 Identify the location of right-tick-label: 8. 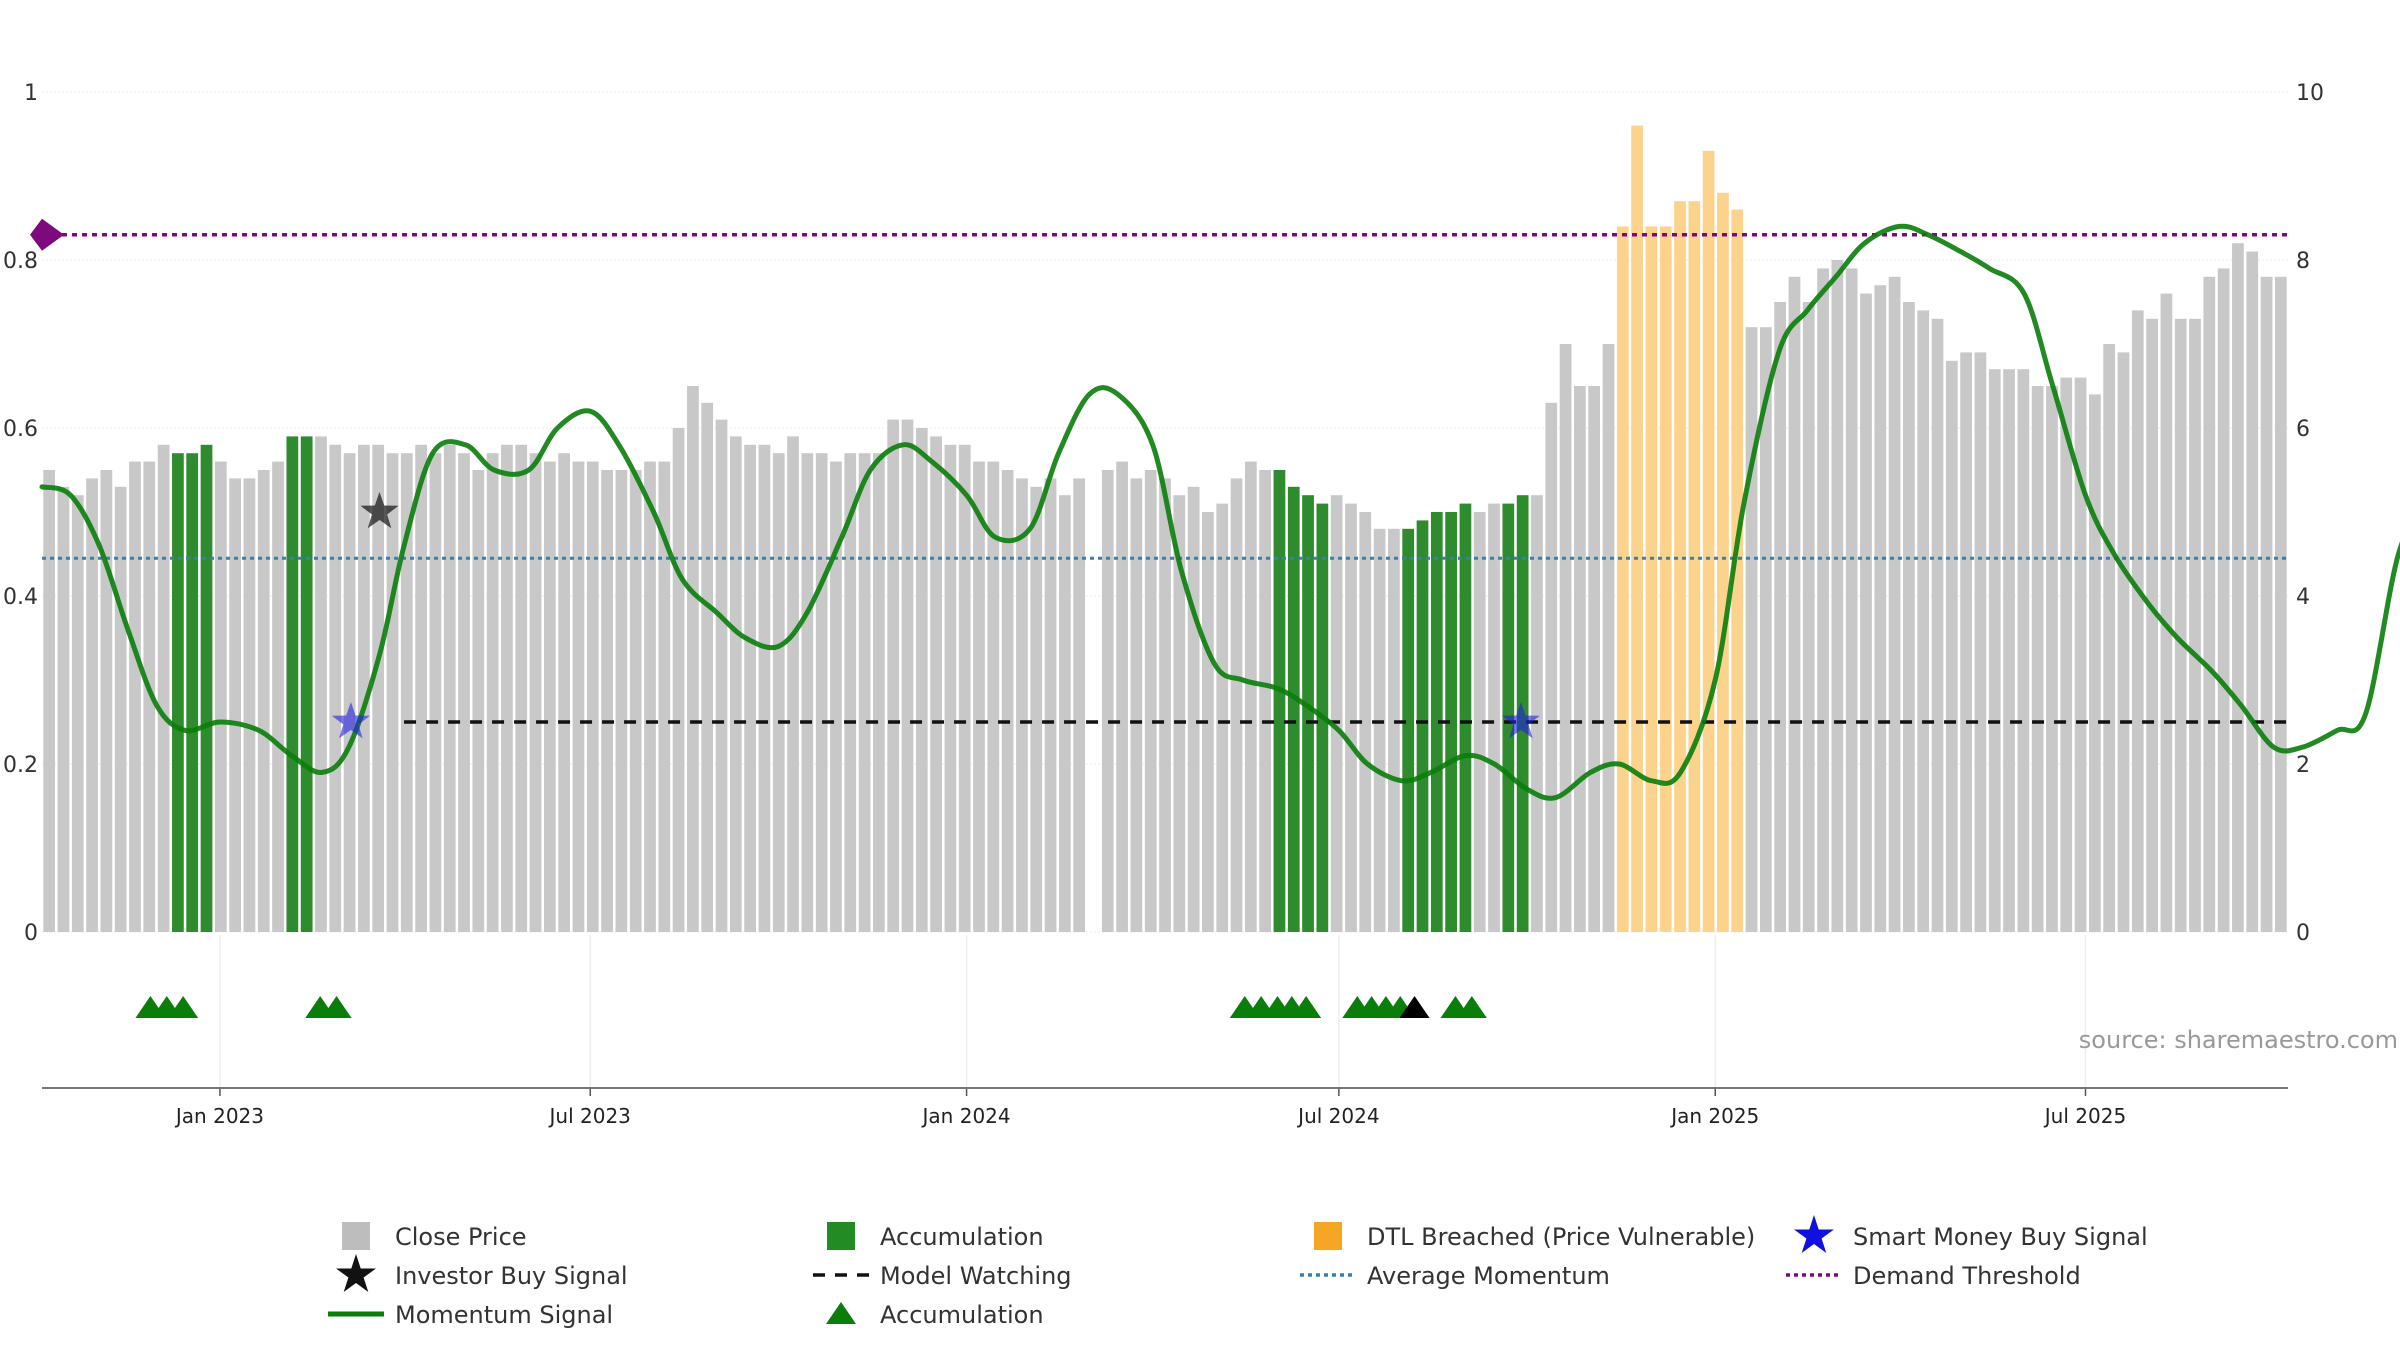
(2303, 261).